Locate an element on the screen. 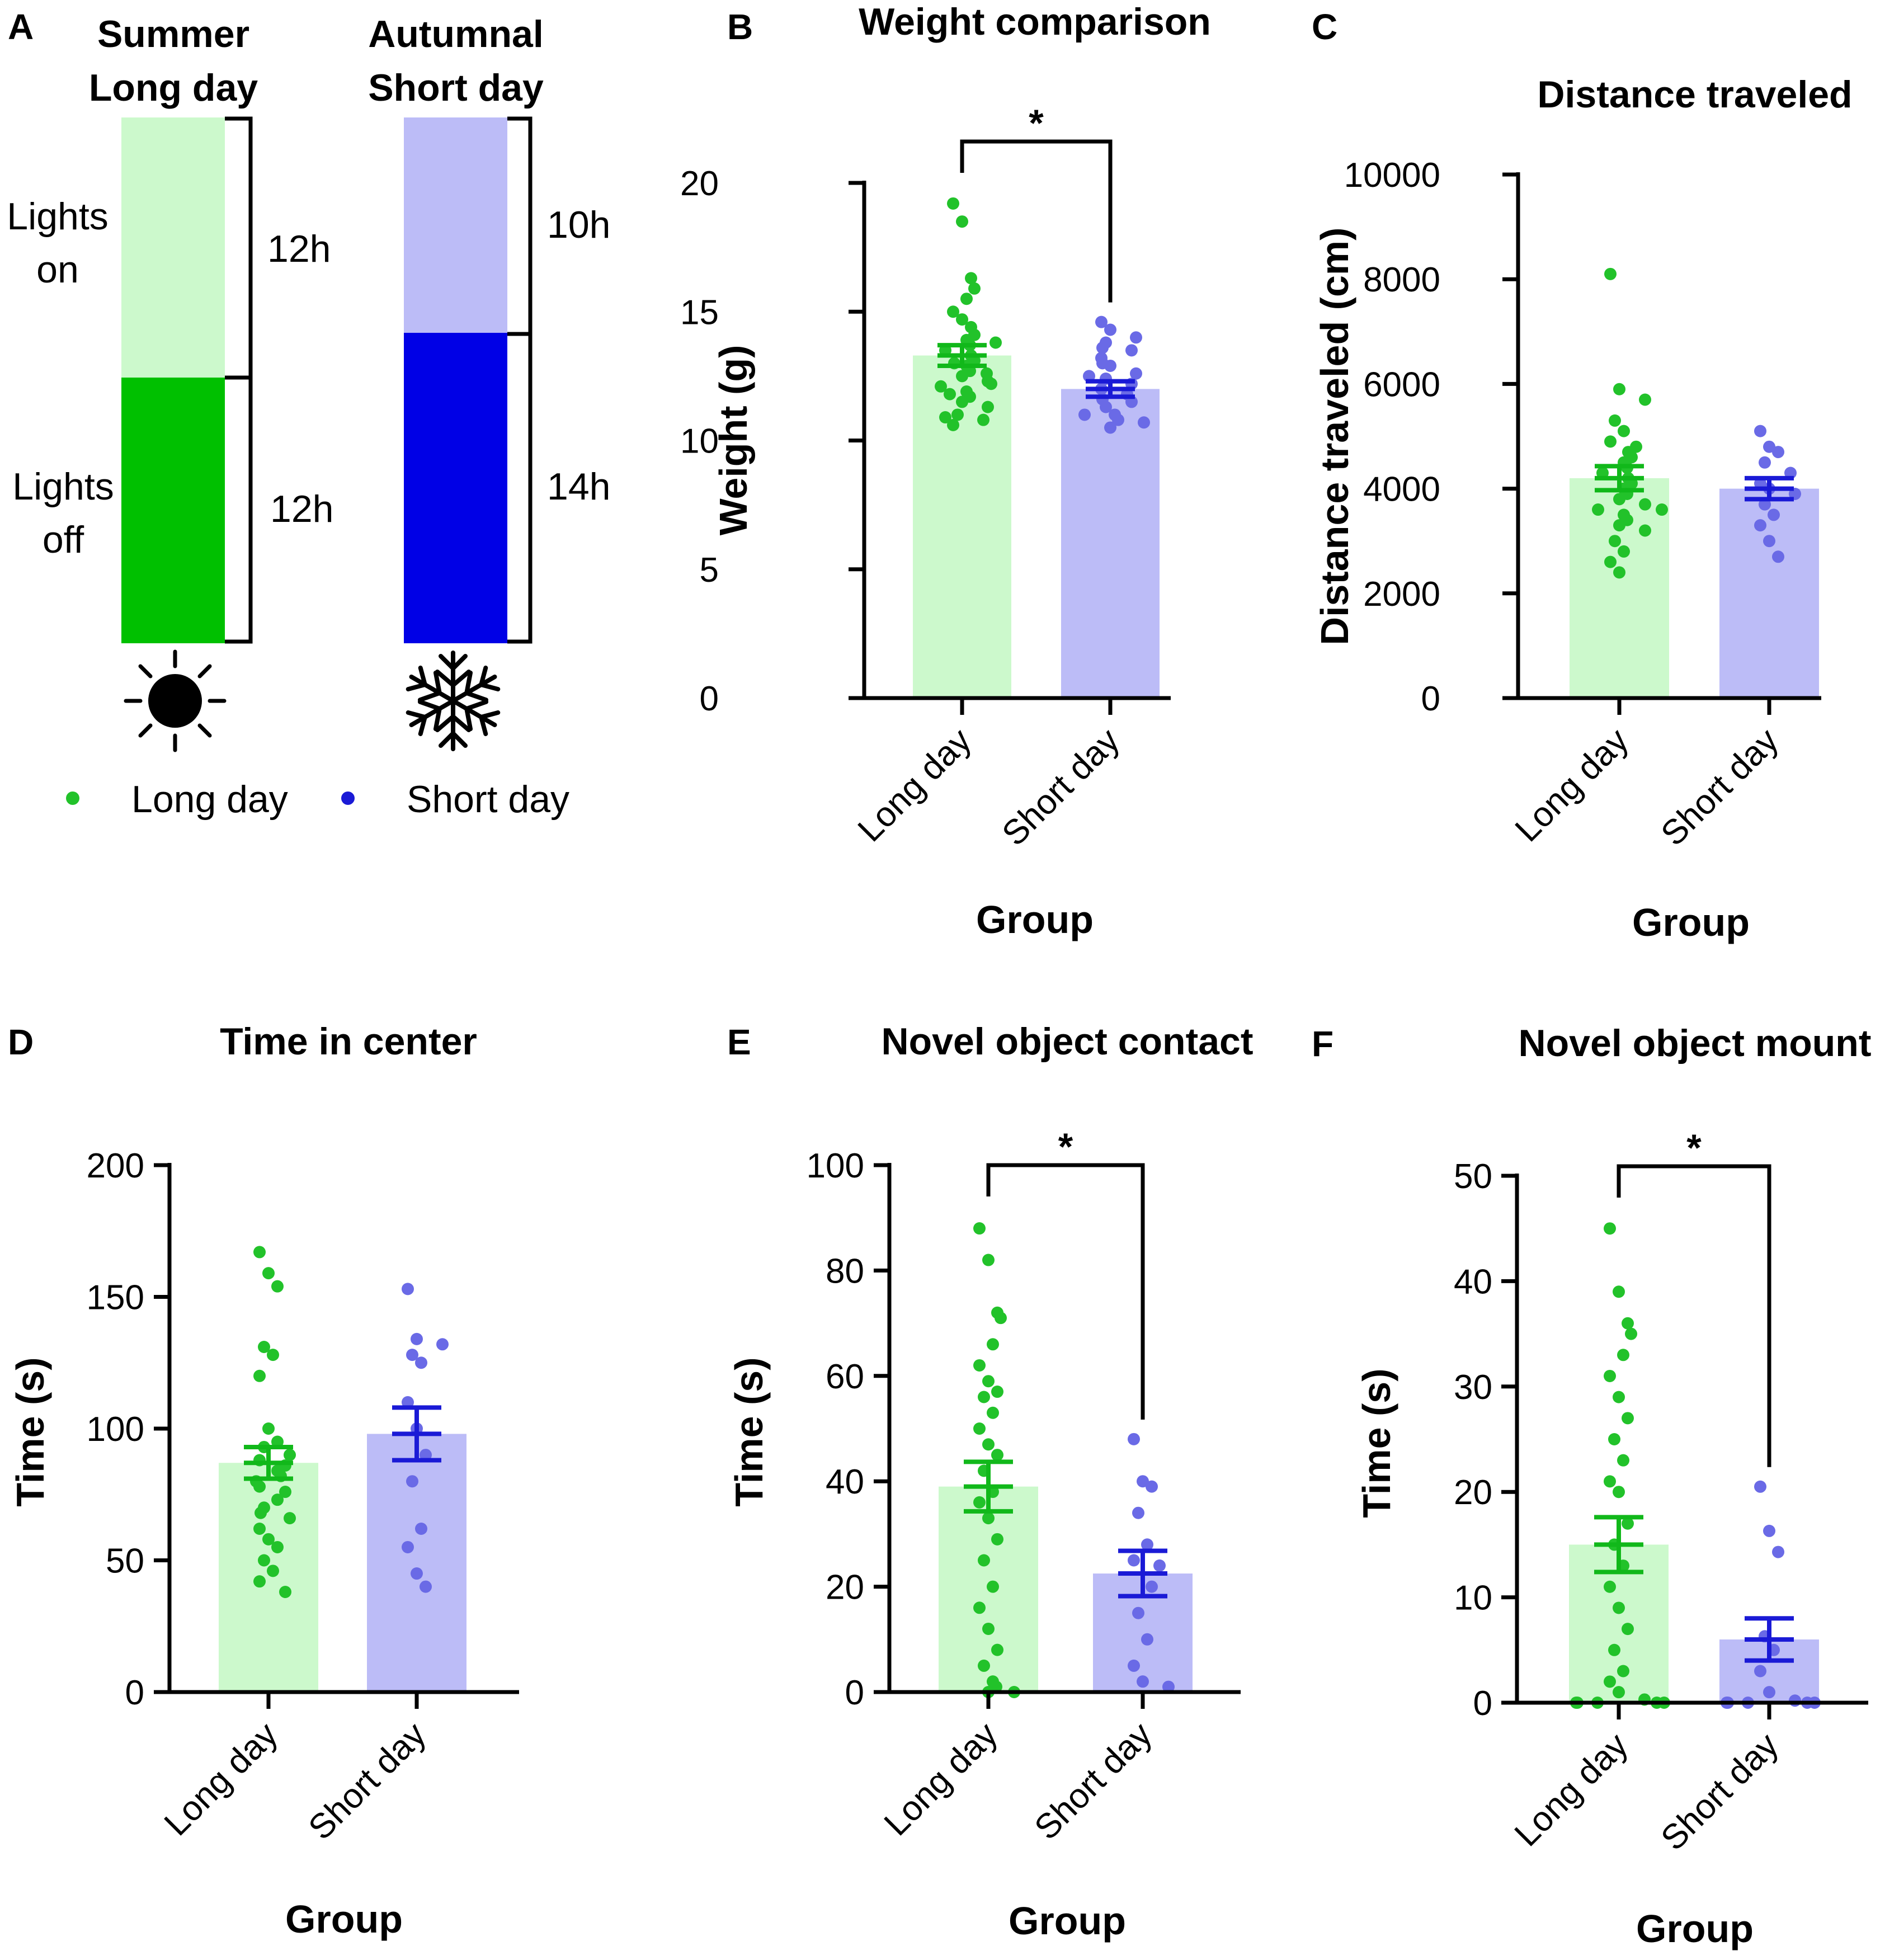  y-tick-label: 20 is located at coordinates (699, 184).